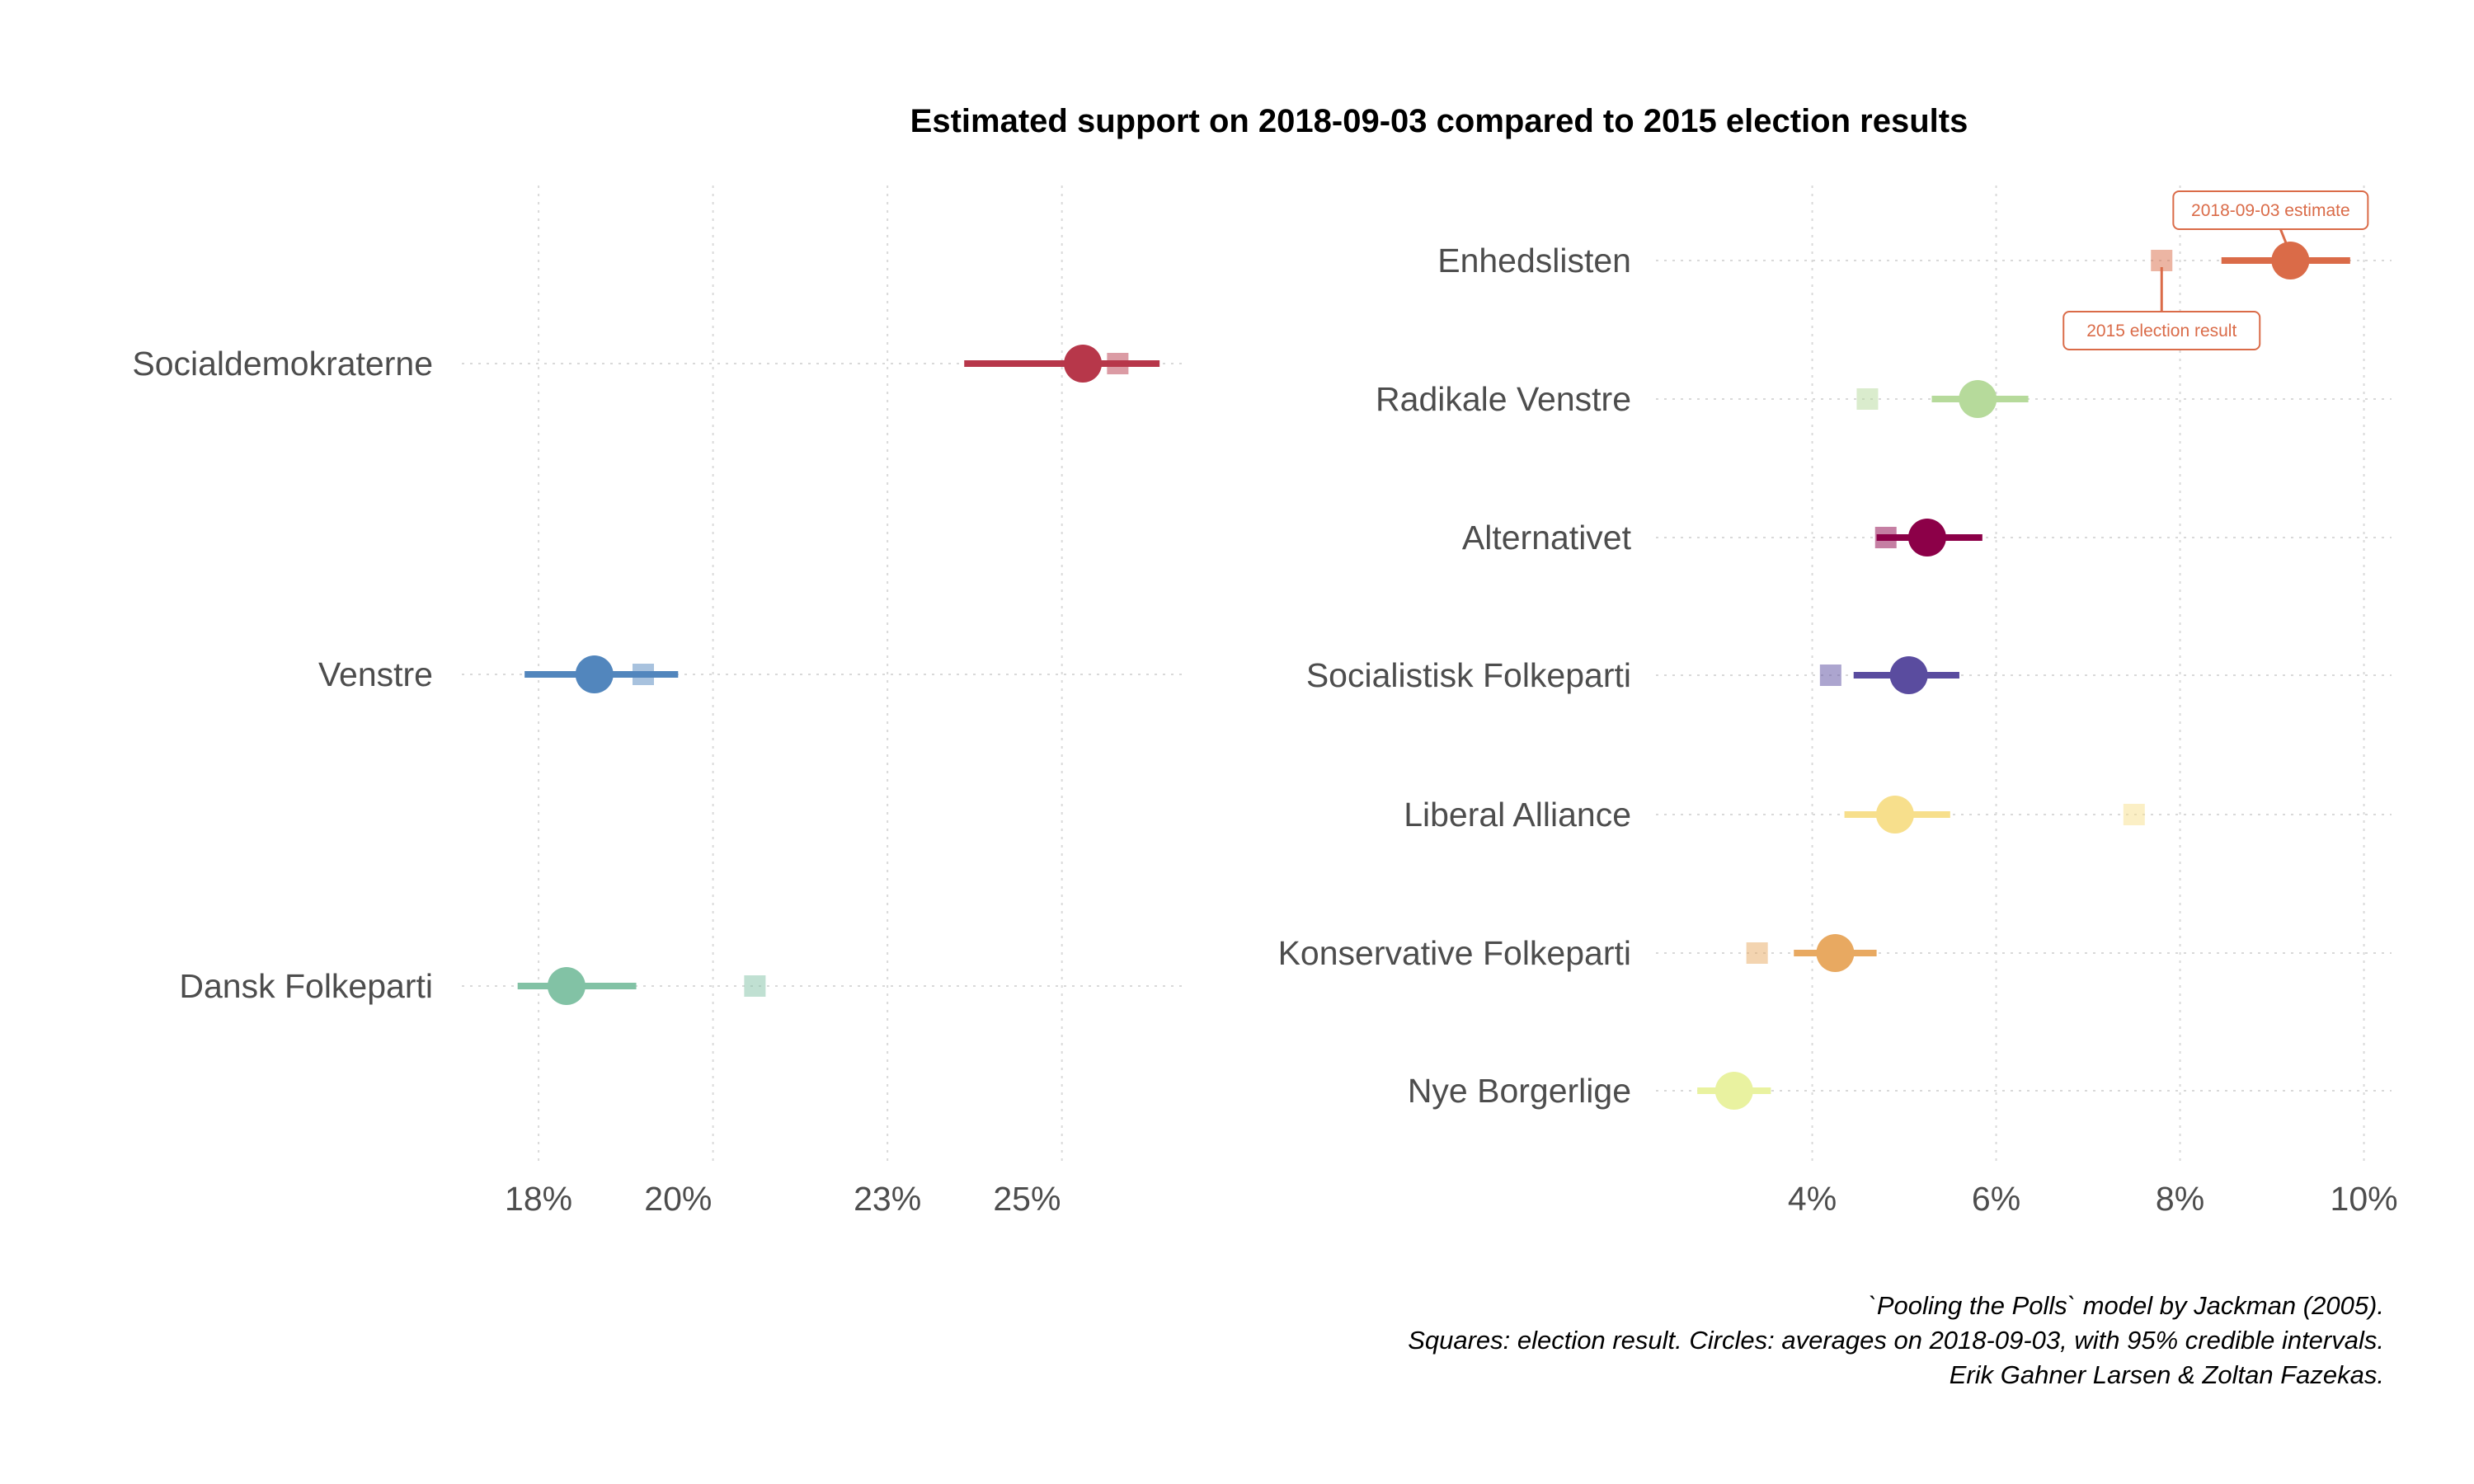 This screenshot has width=2474, height=1484. I want to click on x-tick-label: 18%, so click(538, 1199).